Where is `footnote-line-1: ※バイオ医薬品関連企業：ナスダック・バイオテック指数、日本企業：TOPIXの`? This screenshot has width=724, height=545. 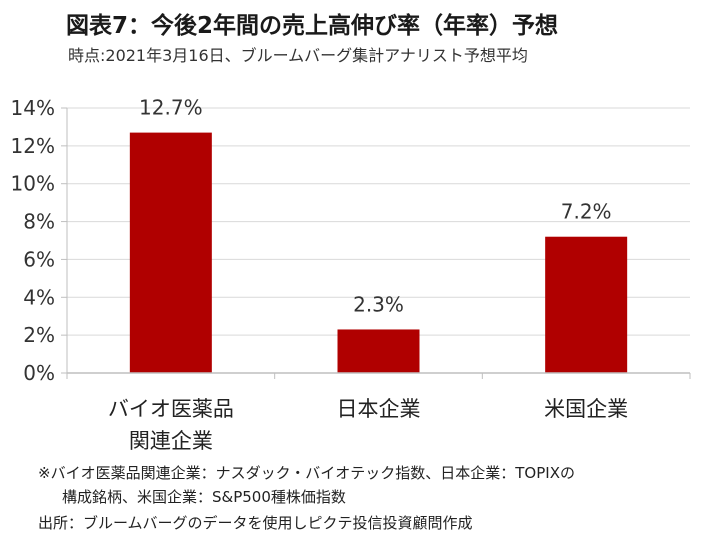
footnote-line-1: ※バイオ医薬品関連企業：ナスダック・バイオテック指数、日本企業：TOPIXの is located at coordinates (306, 473).